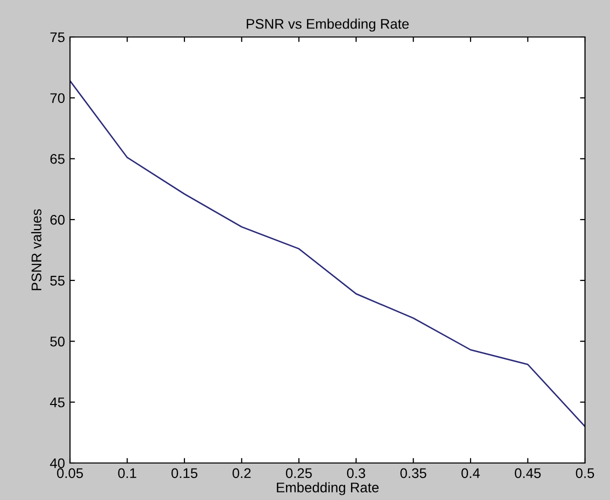  I want to click on x-tick-label: 0.15, so click(184, 473).